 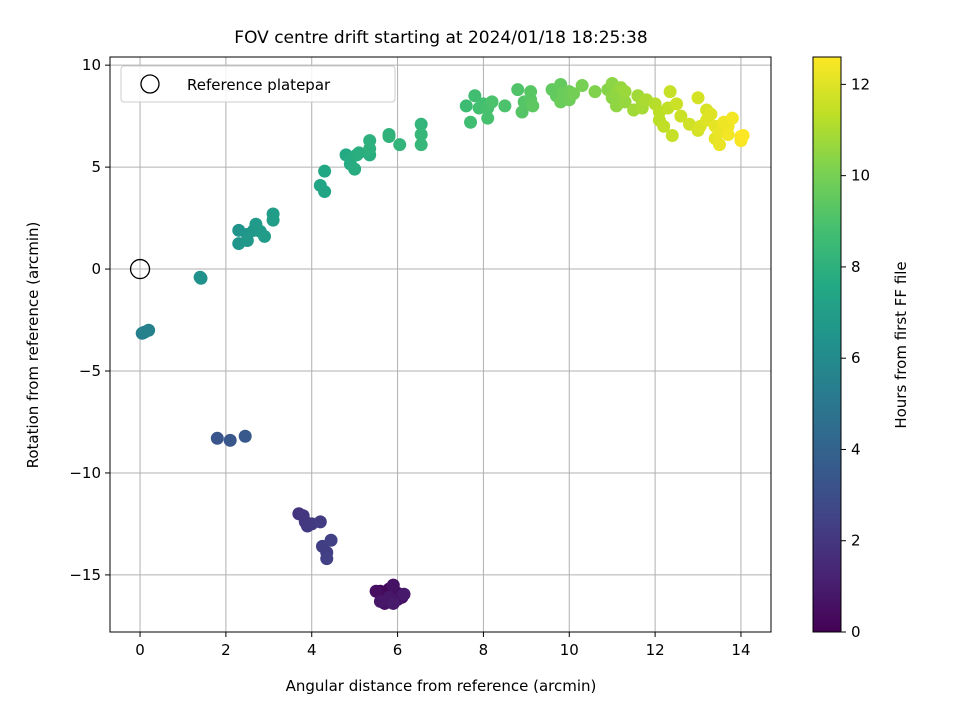 What do you see at coordinates (96, 167) in the screenshot?
I see `y-tick-label: 5` at bounding box center [96, 167].